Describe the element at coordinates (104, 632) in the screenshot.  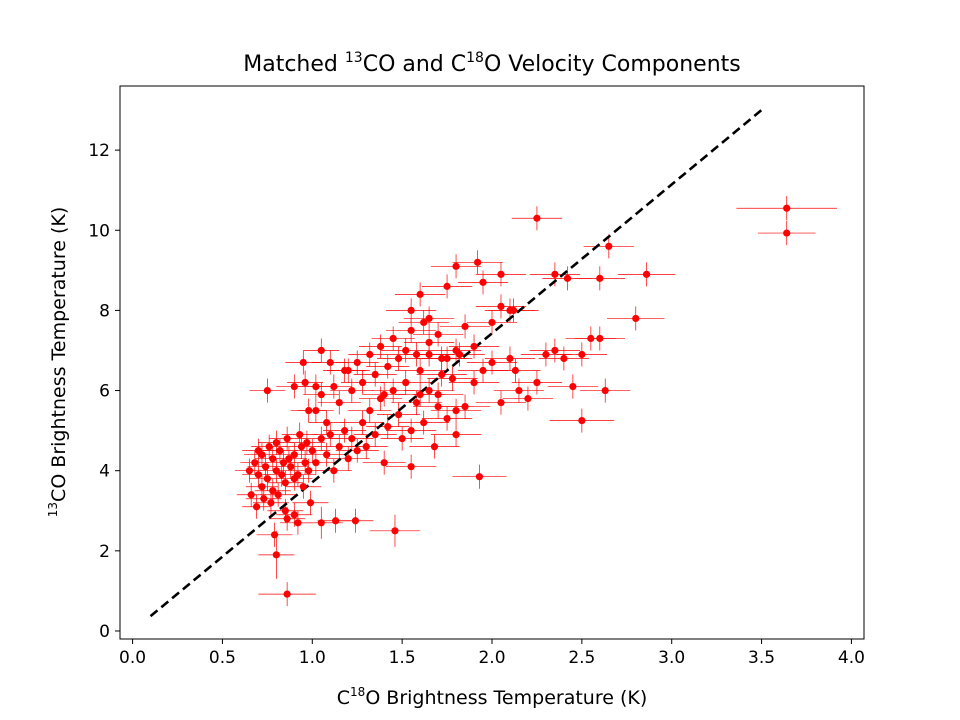
I see `y-tick-label: 0` at that location.